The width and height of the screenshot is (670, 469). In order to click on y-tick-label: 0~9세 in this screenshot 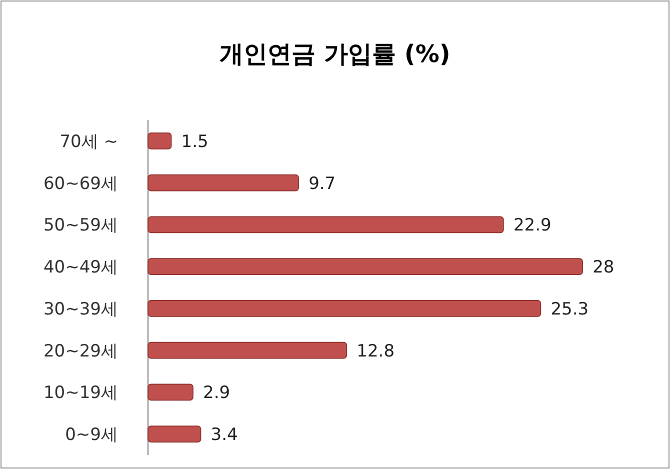, I will do `click(91, 435)`.